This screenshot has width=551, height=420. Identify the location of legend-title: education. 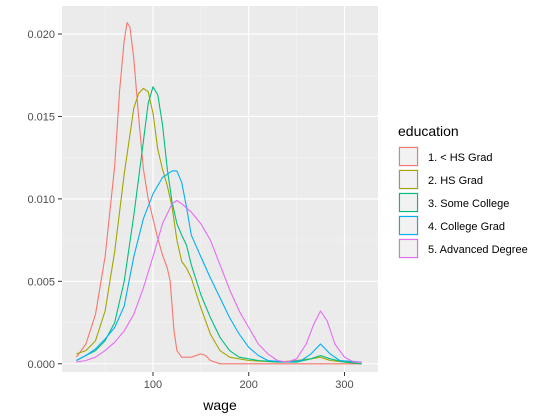
(428, 131).